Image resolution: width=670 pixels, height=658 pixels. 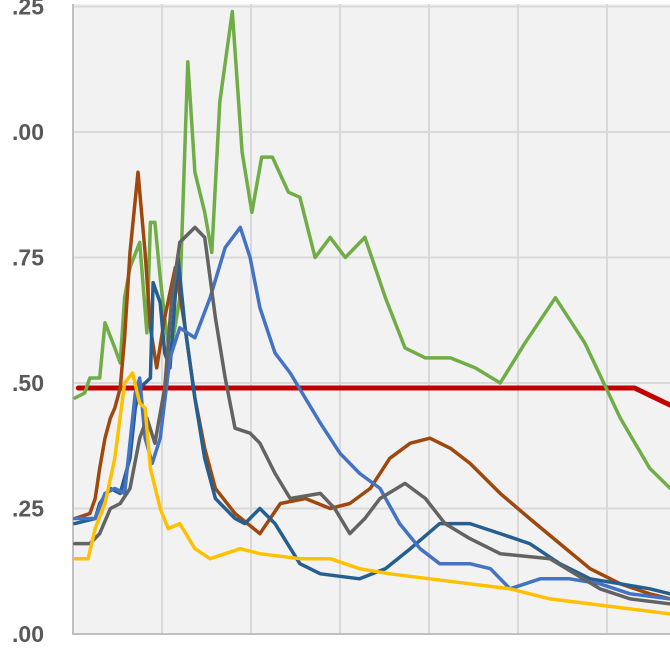 What do you see at coordinates (28, 383) in the screenshot?
I see `y-tick-label: .50` at bounding box center [28, 383].